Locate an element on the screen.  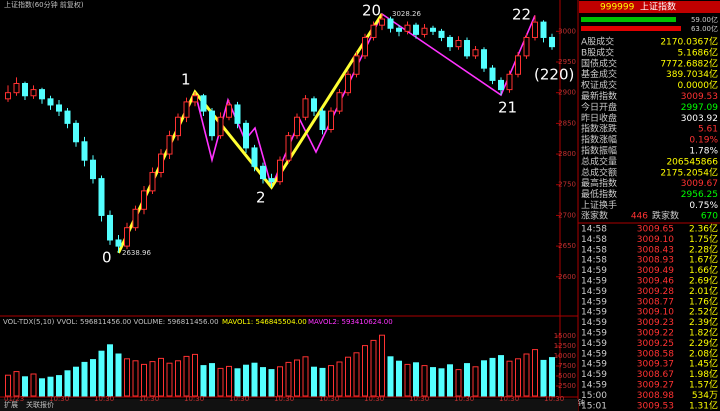
tick-price: 3008.93 is located at coordinates (655, 261).